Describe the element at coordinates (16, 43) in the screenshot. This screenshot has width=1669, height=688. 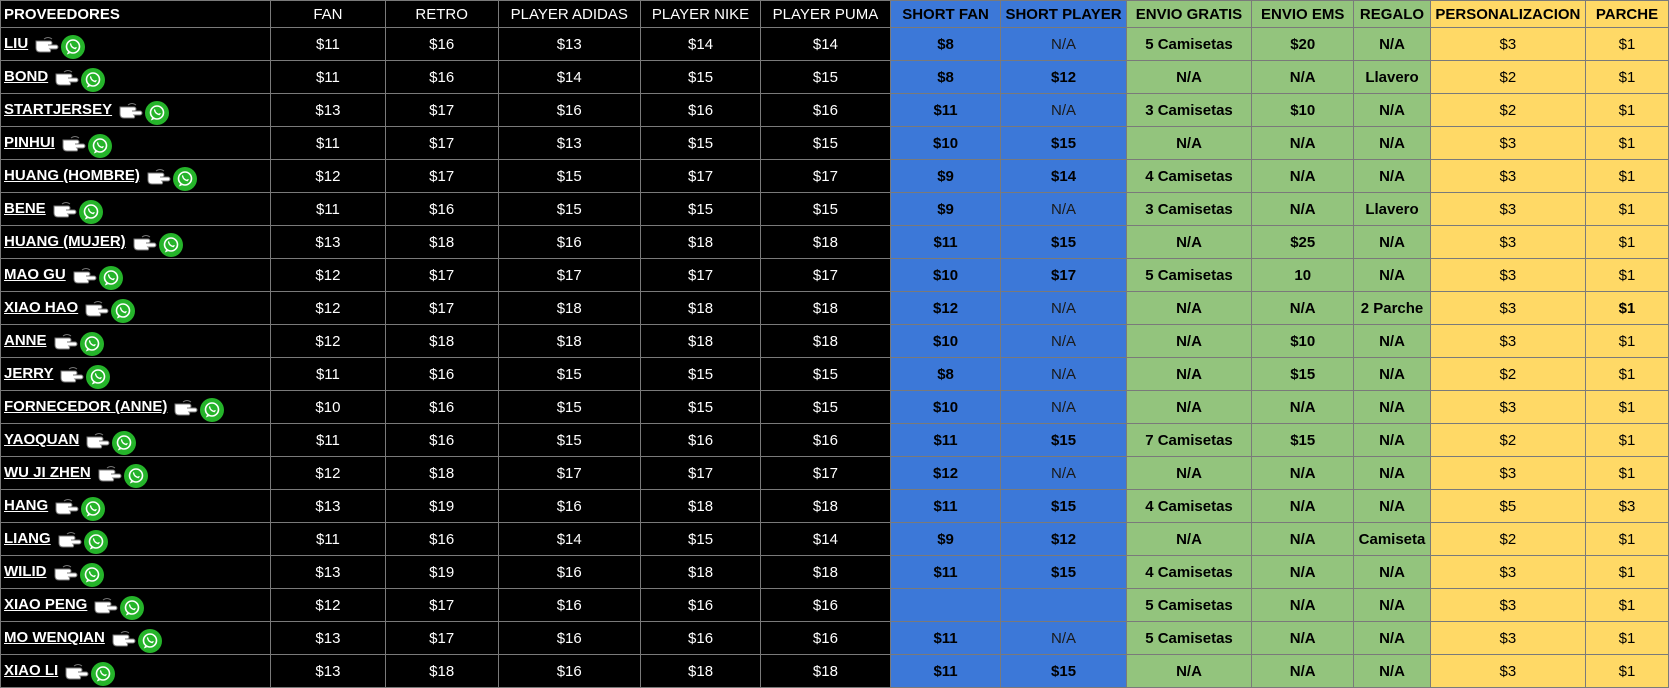
I see `supplier-name-link: LIU` at that location.